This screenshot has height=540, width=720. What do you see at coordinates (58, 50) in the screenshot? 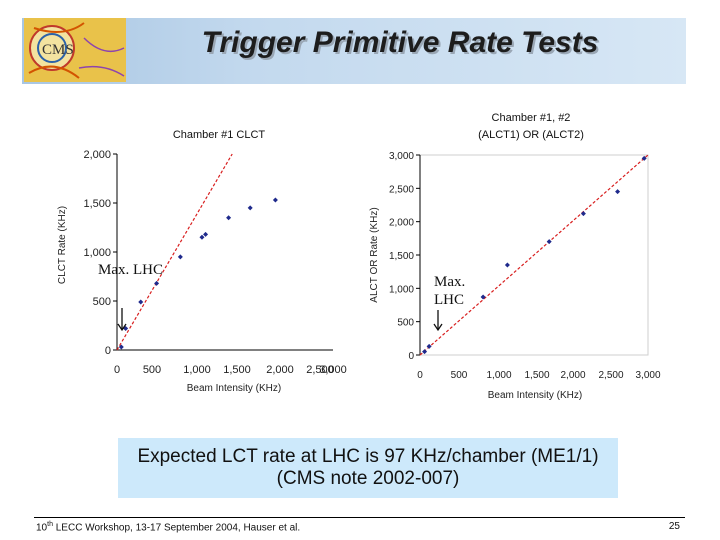
I see `logo-text: CMS` at bounding box center [58, 50].